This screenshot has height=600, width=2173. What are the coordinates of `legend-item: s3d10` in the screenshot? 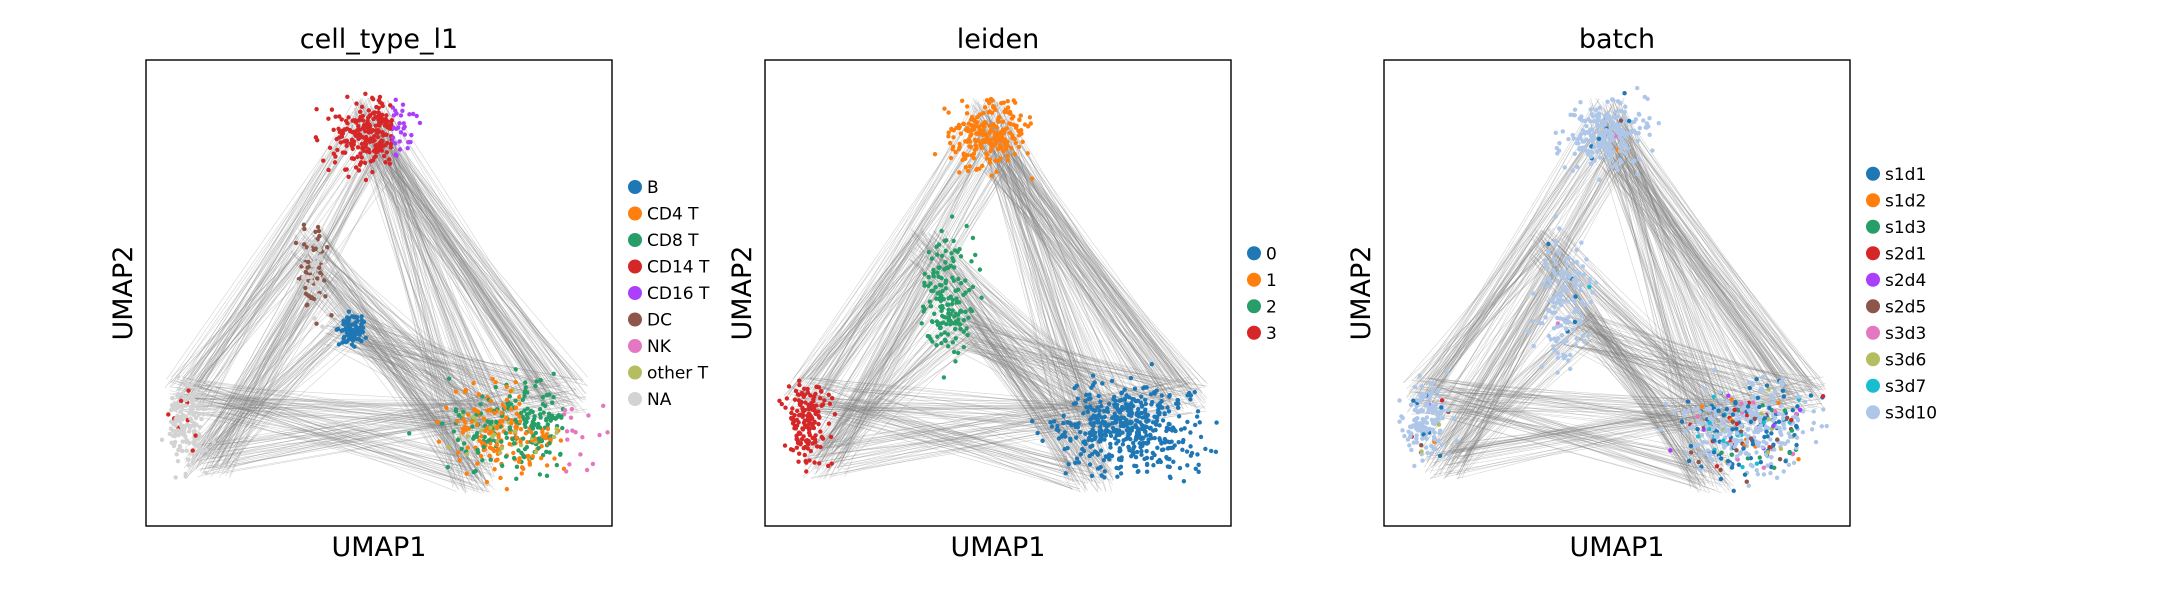 It's located at (1901, 413).